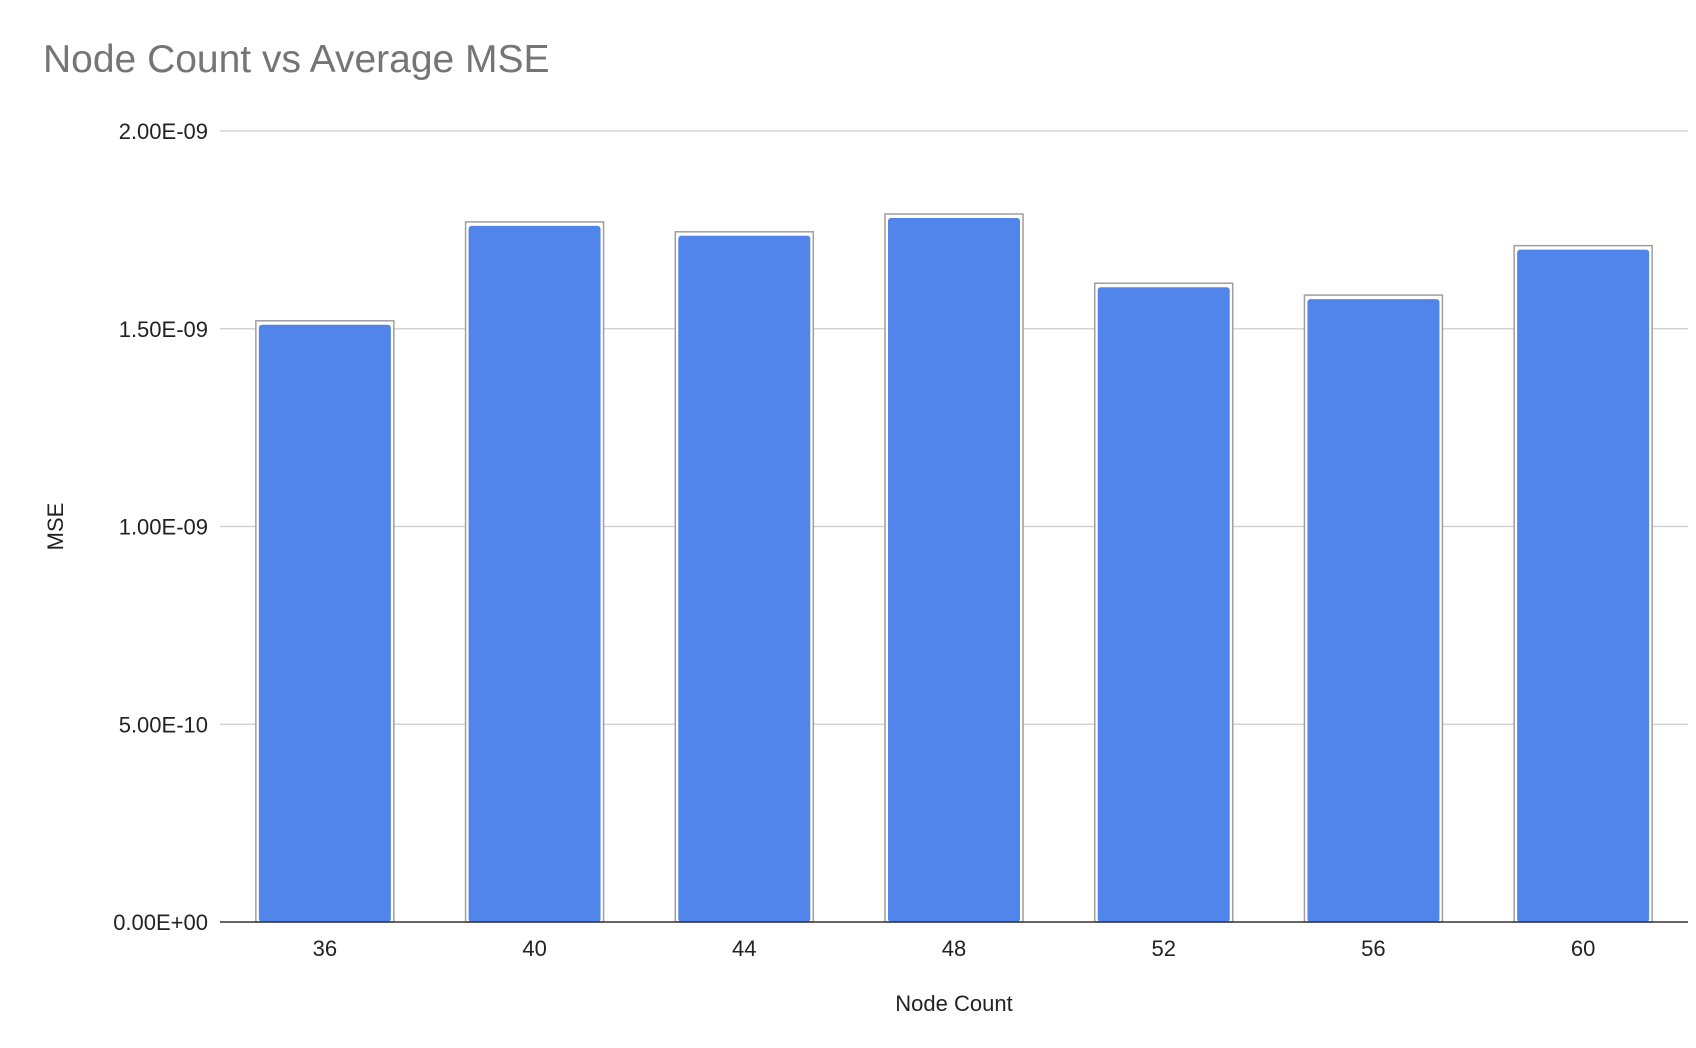 The width and height of the screenshot is (1696, 1048). I want to click on x-axis-title: Node Count, so click(953, 1003).